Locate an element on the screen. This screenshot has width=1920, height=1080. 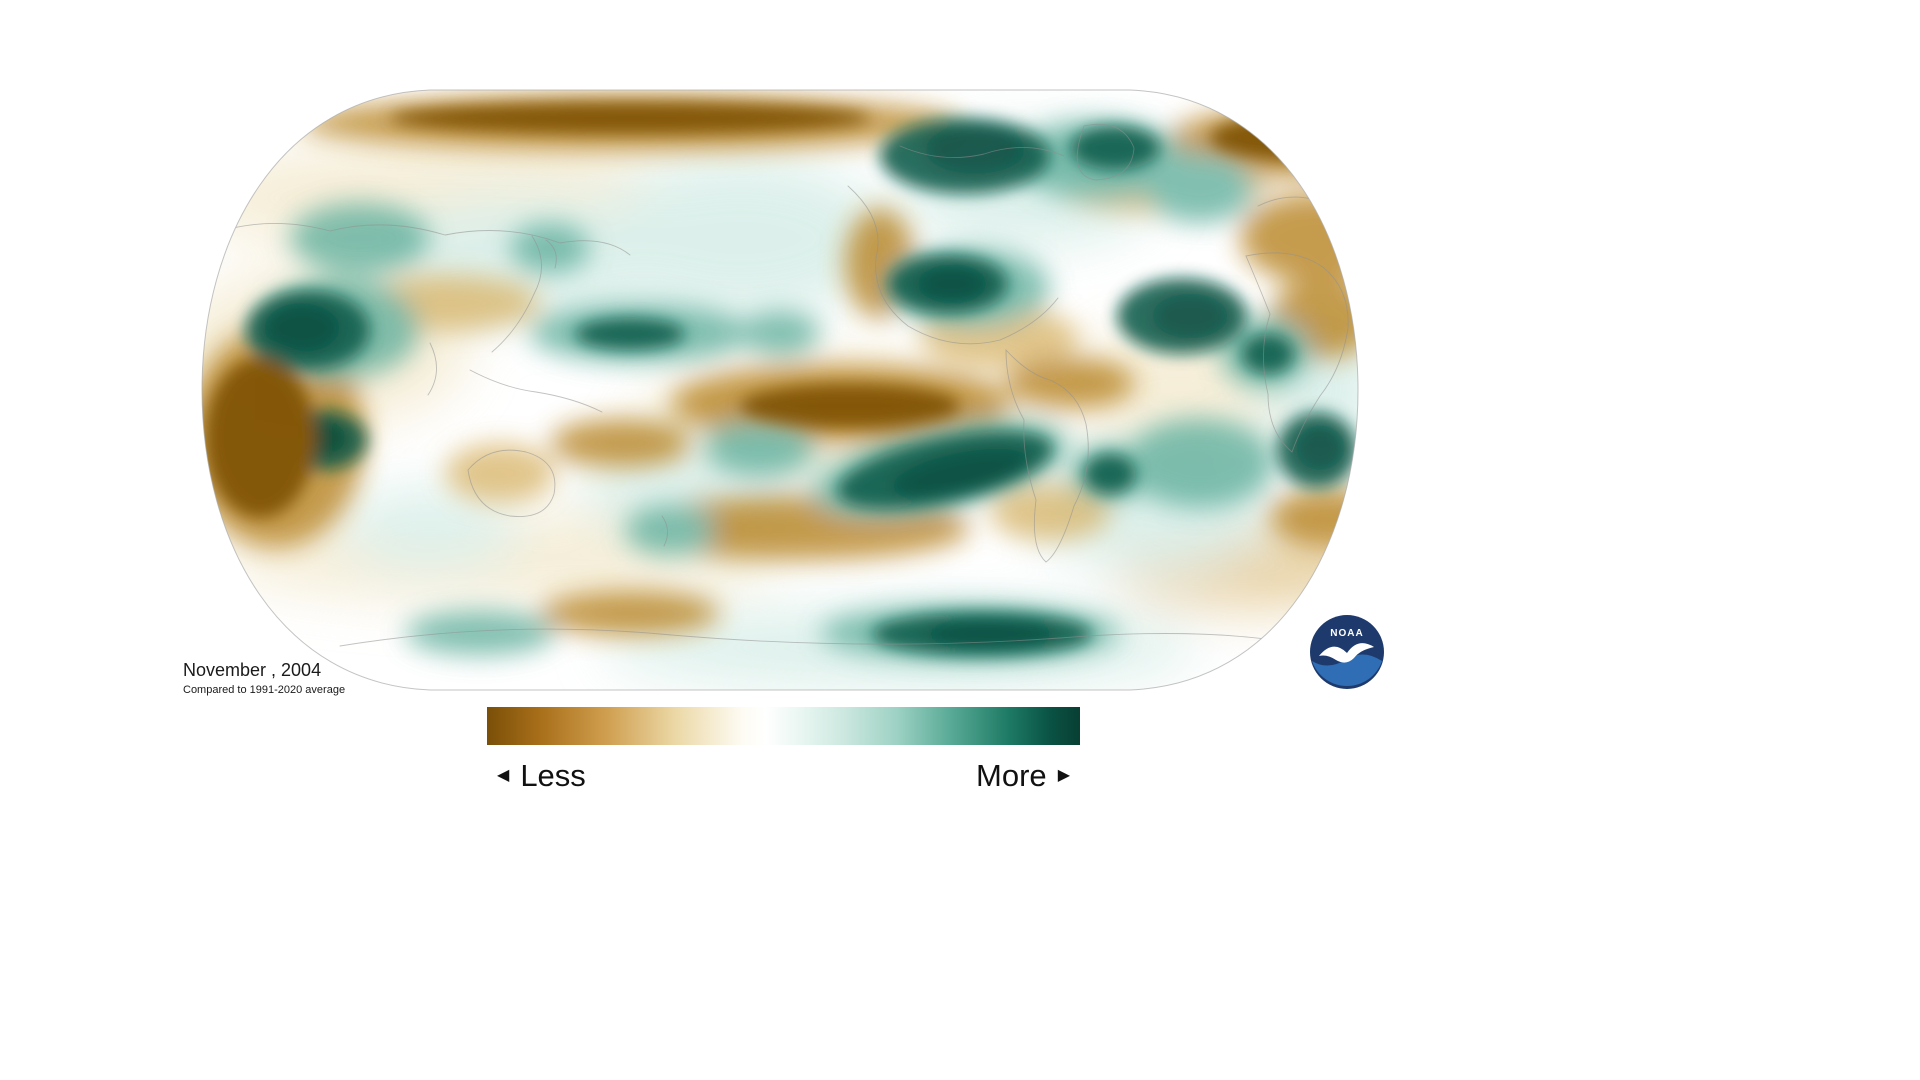
coast-antarctica is located at coordinates (825, 637).